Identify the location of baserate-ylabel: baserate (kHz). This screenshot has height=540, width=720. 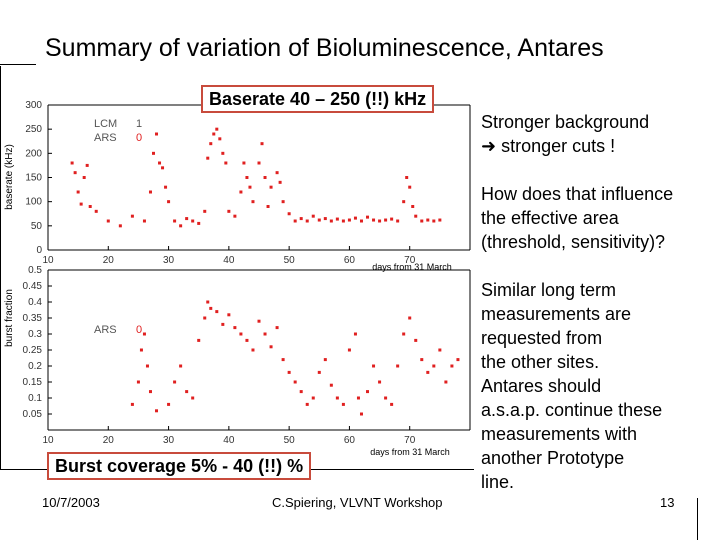
(9, 177).